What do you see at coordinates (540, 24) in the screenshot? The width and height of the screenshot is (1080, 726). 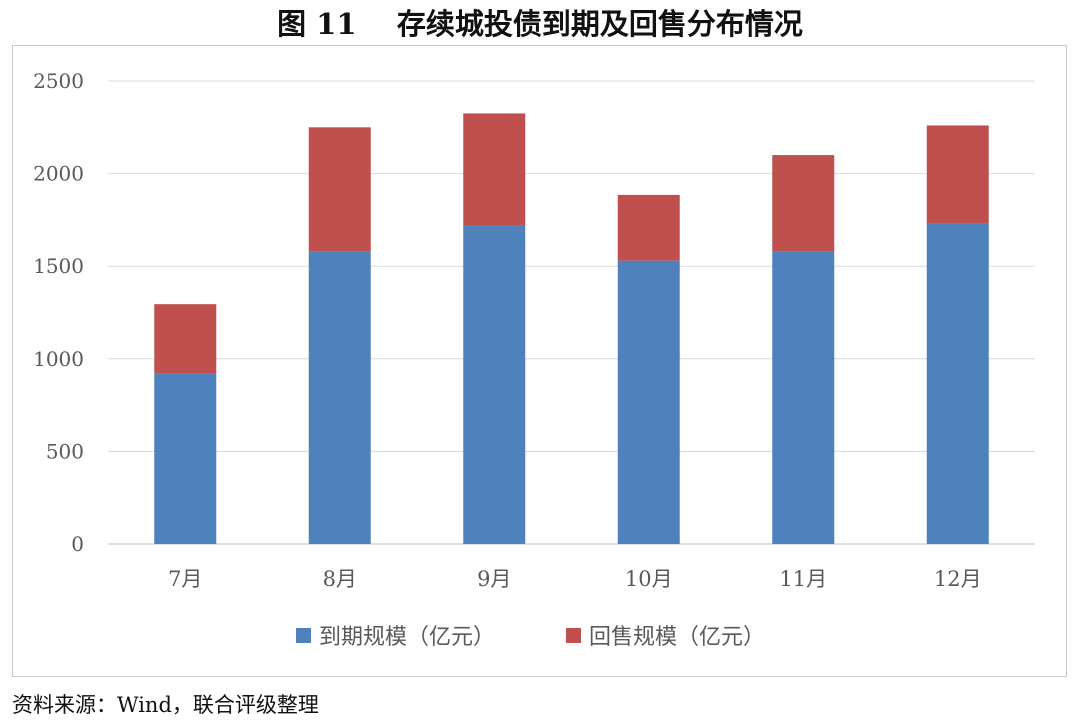 I see `figure-title: 图 11 存续城投债到期及回售分布情况` at bounding box center [540, 24].